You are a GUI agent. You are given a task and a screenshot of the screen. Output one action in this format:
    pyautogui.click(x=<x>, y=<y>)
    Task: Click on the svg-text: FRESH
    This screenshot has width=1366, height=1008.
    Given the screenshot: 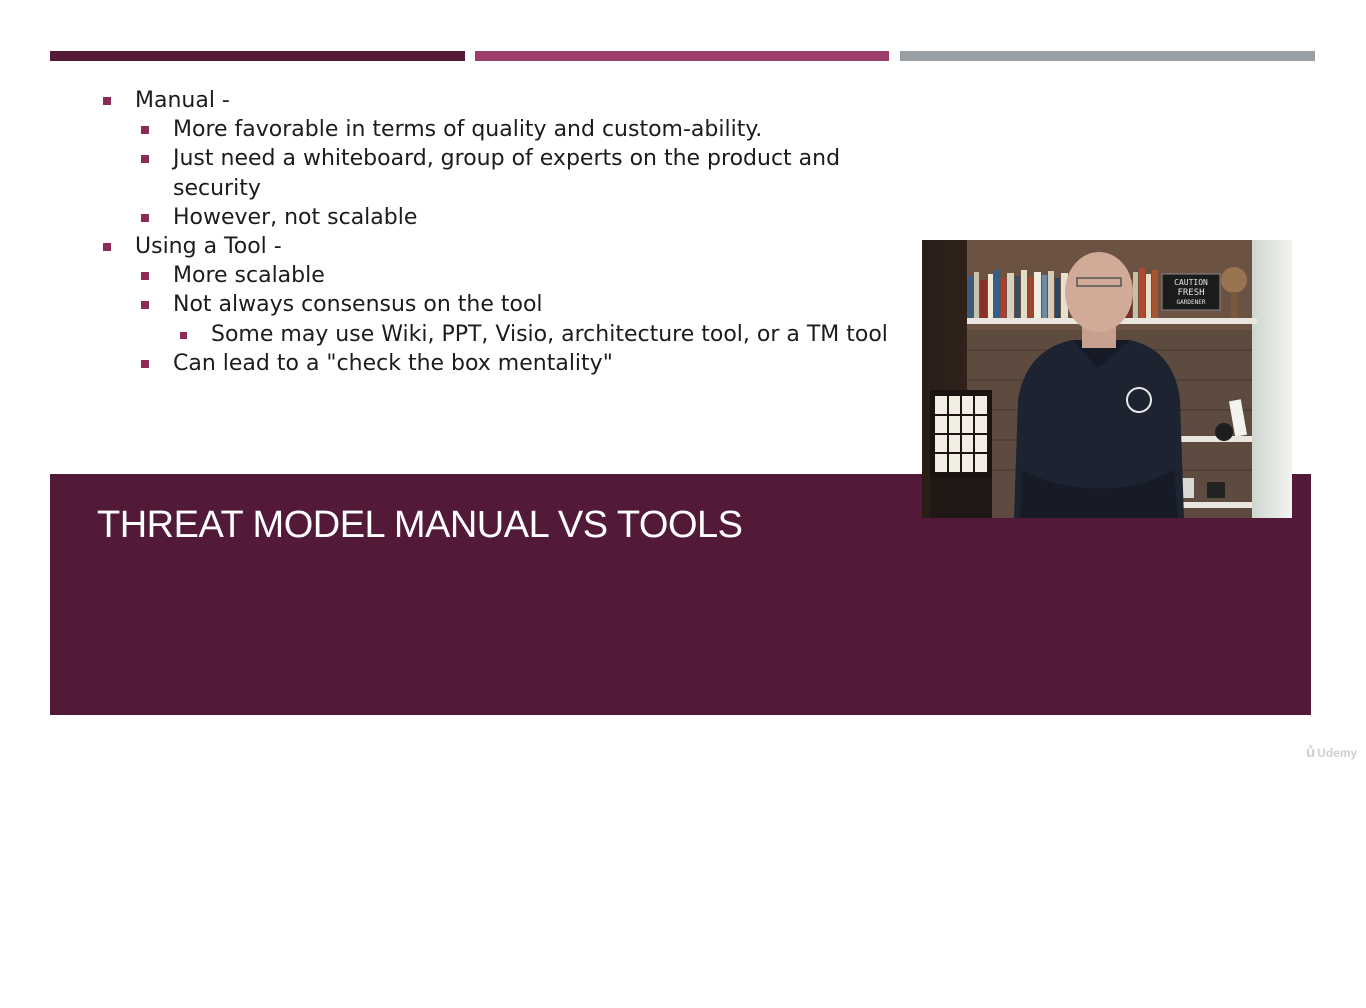 What is the action you would take?
    pyautogui.click(x=1190, y=293)
    